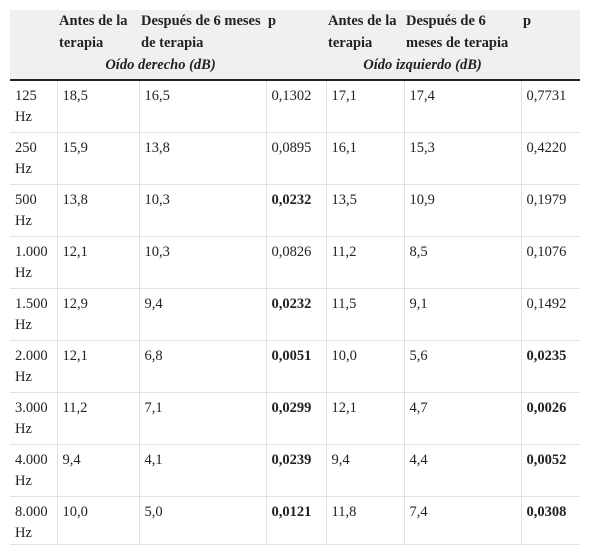  What do you see at coordinates (463, 470) in the screenshot?
I see `cell-left-after: 4,4` at bounding box center [463, 470].